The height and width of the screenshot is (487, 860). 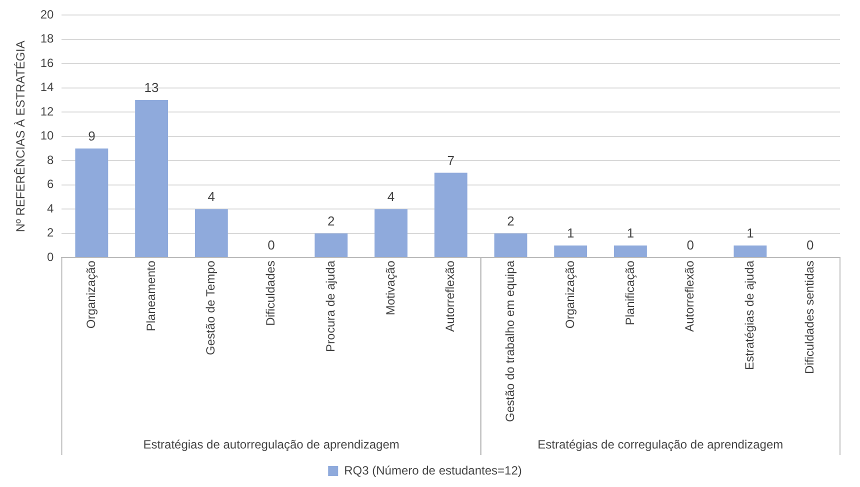 What do you see at coordinates (809, 317) in the screenshot?
I see `x-tick-label: Dificuldades sentidas` at bounding box center [809, 317].